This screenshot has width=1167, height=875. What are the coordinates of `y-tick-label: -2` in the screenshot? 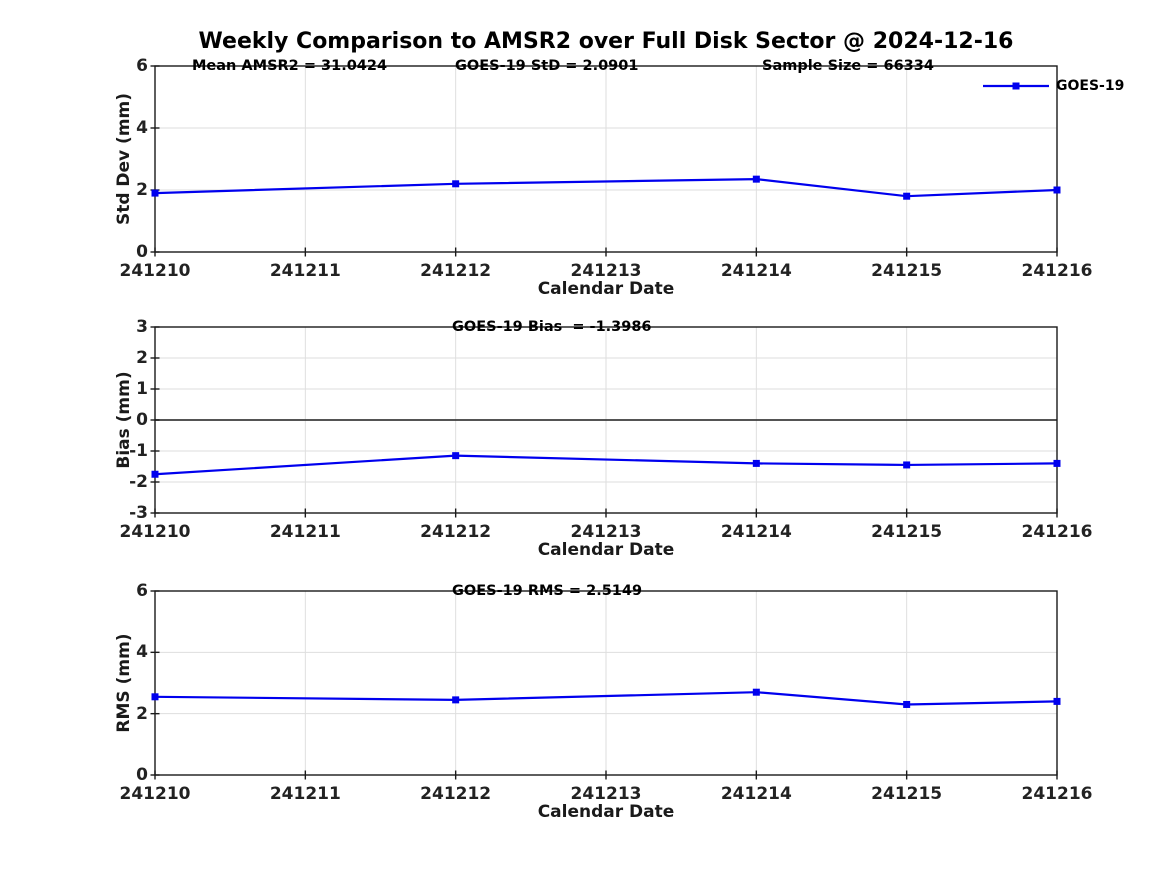 It's located at (138, 482).